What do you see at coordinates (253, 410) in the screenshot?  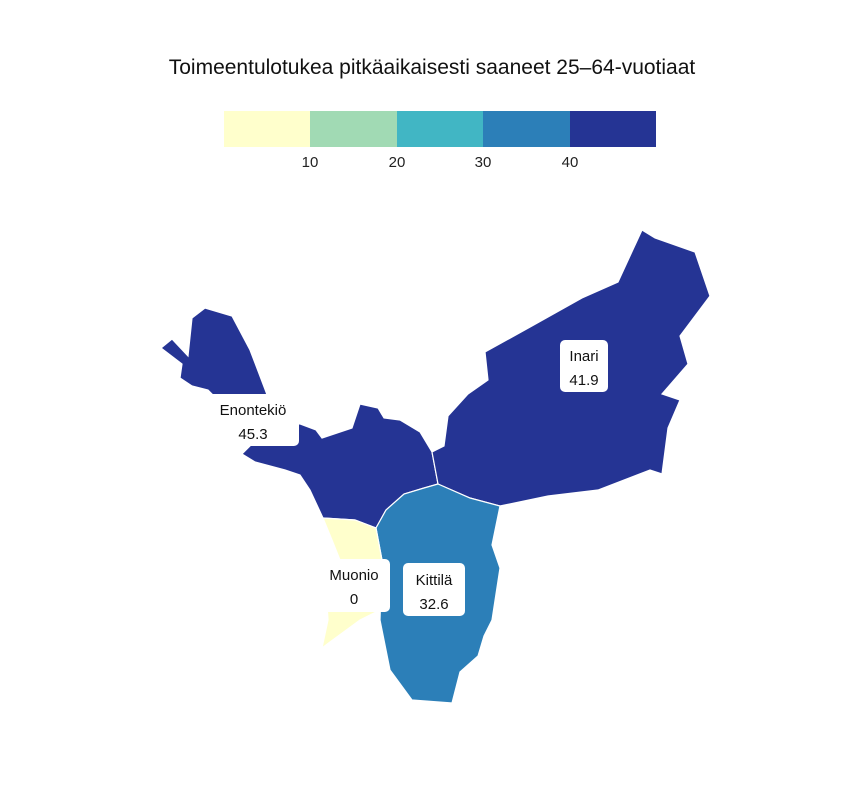 I see `label-enontekio-name: Enontekiö` at bounding box center [253, 410].